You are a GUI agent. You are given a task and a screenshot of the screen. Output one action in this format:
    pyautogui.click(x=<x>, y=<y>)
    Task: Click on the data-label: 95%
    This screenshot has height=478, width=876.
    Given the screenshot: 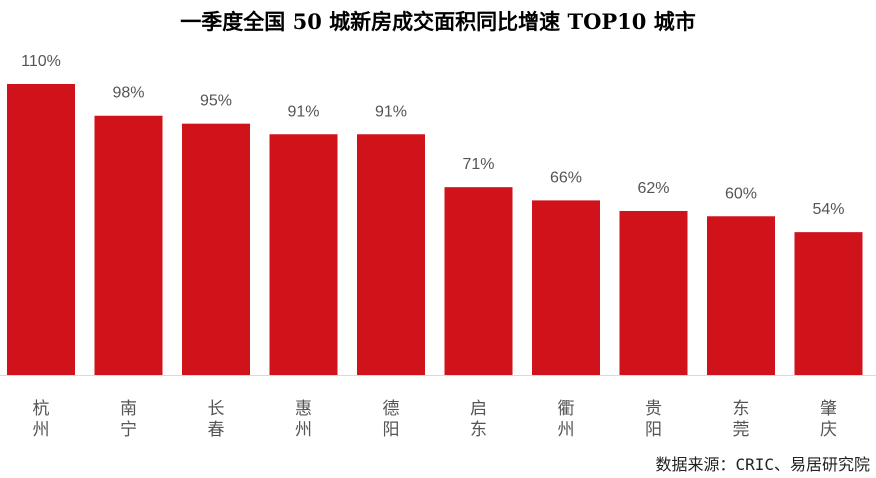 What is the action you would take?
    pyautogui.click(x=216, y=101)
    